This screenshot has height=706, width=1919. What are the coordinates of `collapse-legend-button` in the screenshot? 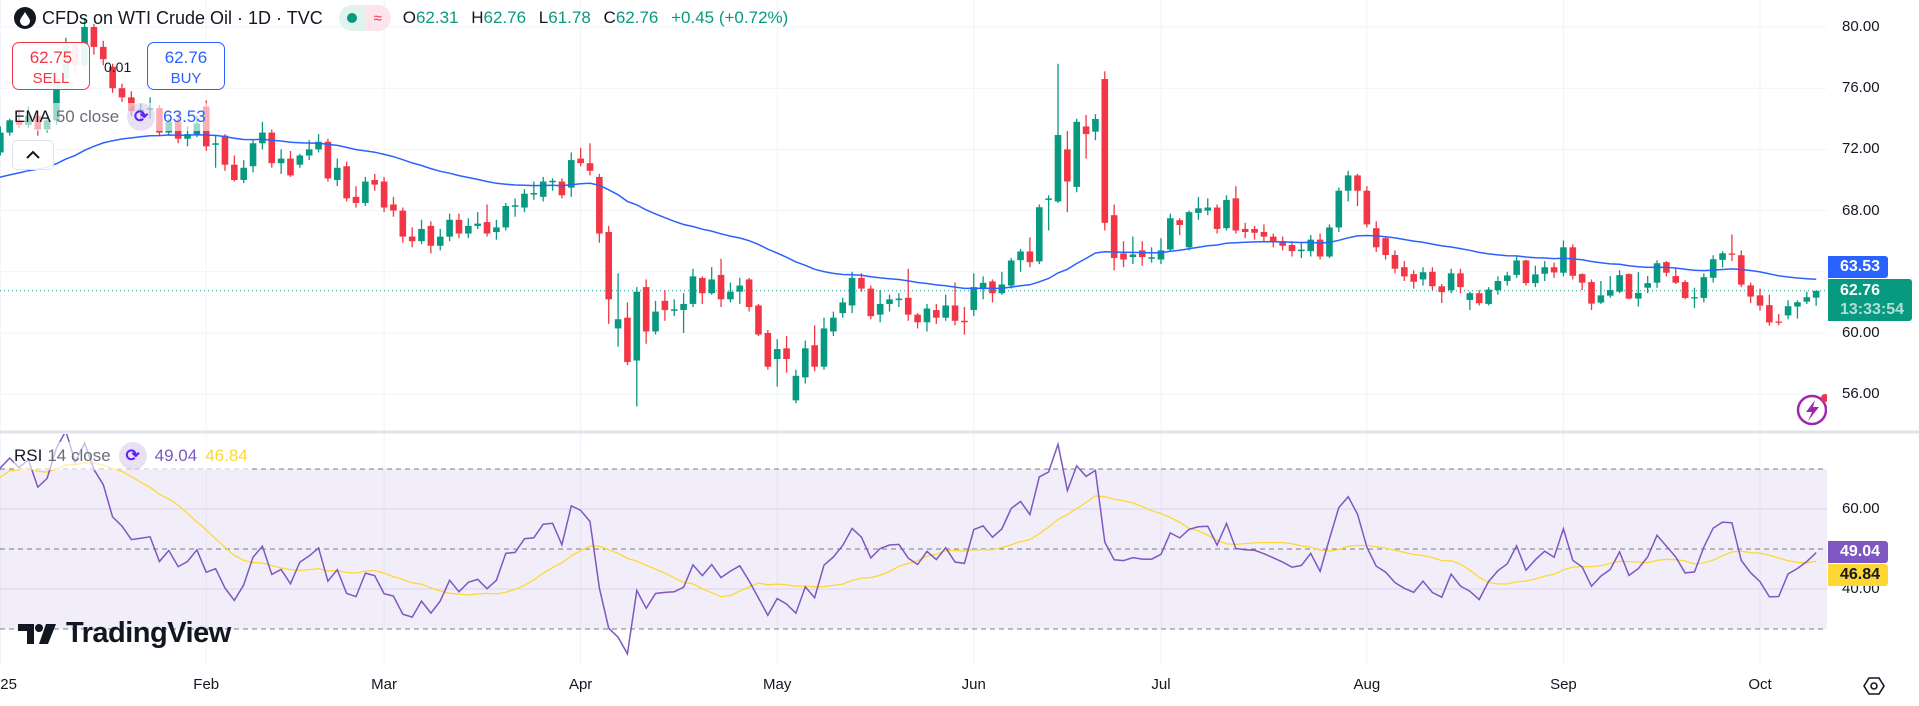 It's located at (33, 155).